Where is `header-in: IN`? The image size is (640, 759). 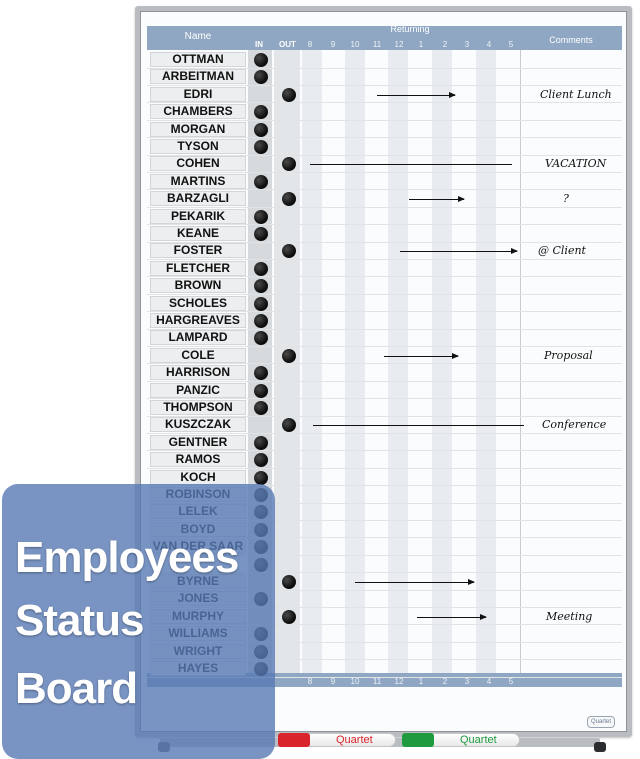
header-in: IN is located at coordinates (259, 44).